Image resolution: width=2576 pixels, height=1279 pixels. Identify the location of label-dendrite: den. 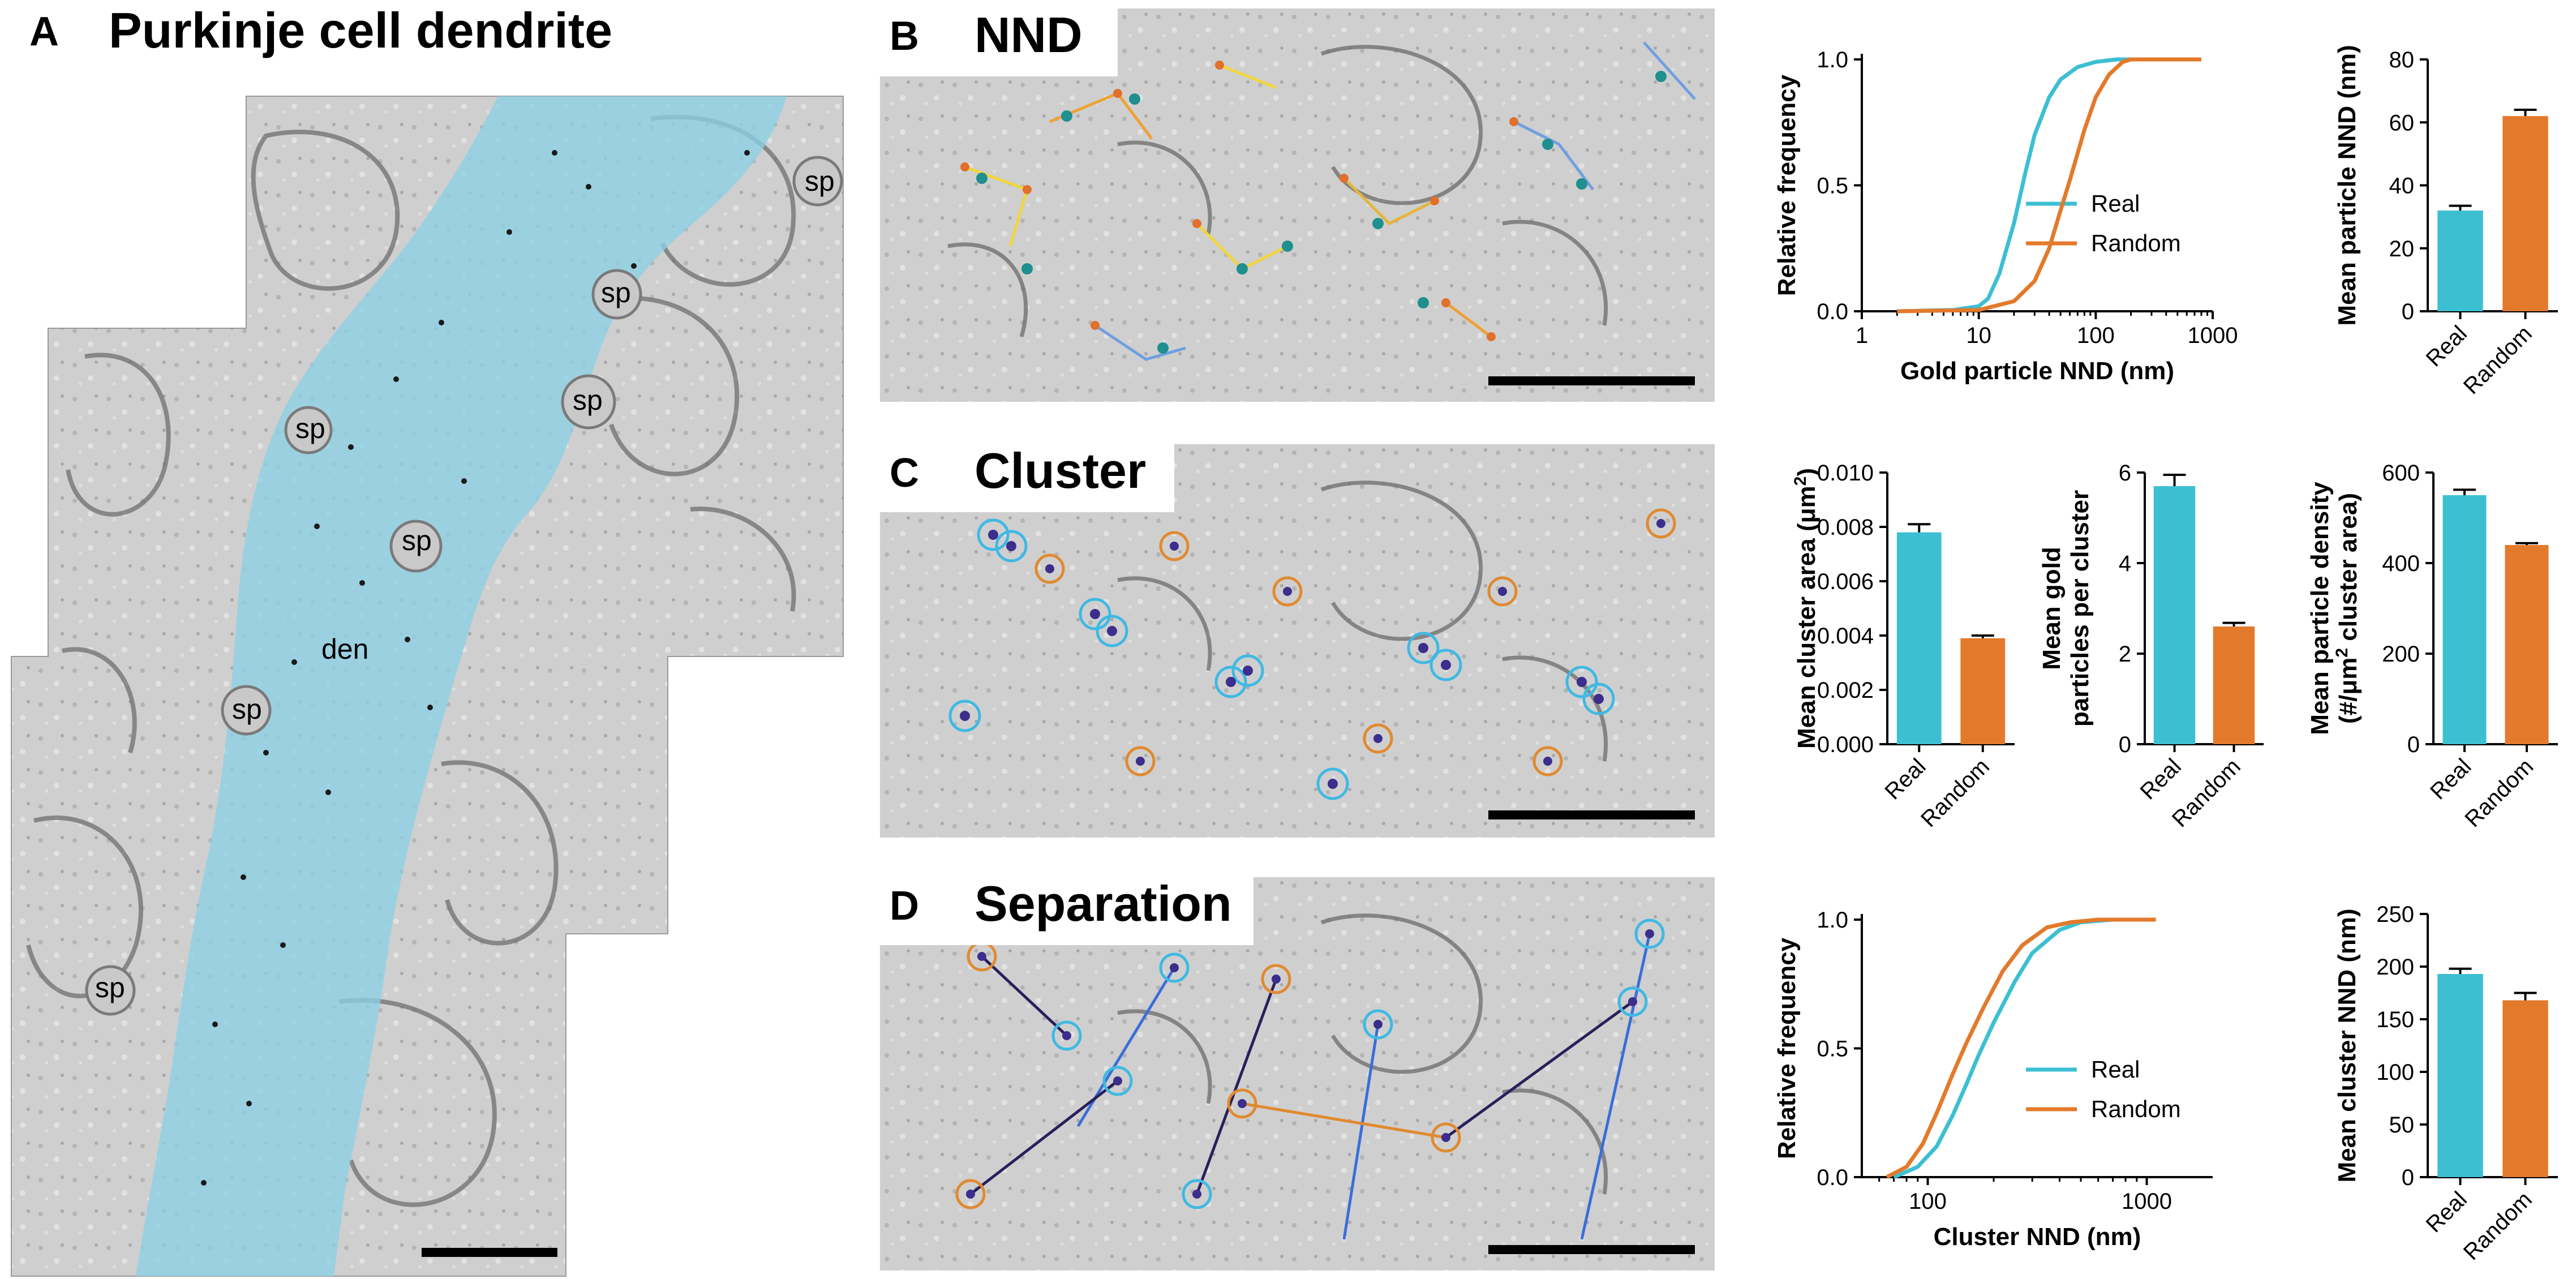
(345, 649).